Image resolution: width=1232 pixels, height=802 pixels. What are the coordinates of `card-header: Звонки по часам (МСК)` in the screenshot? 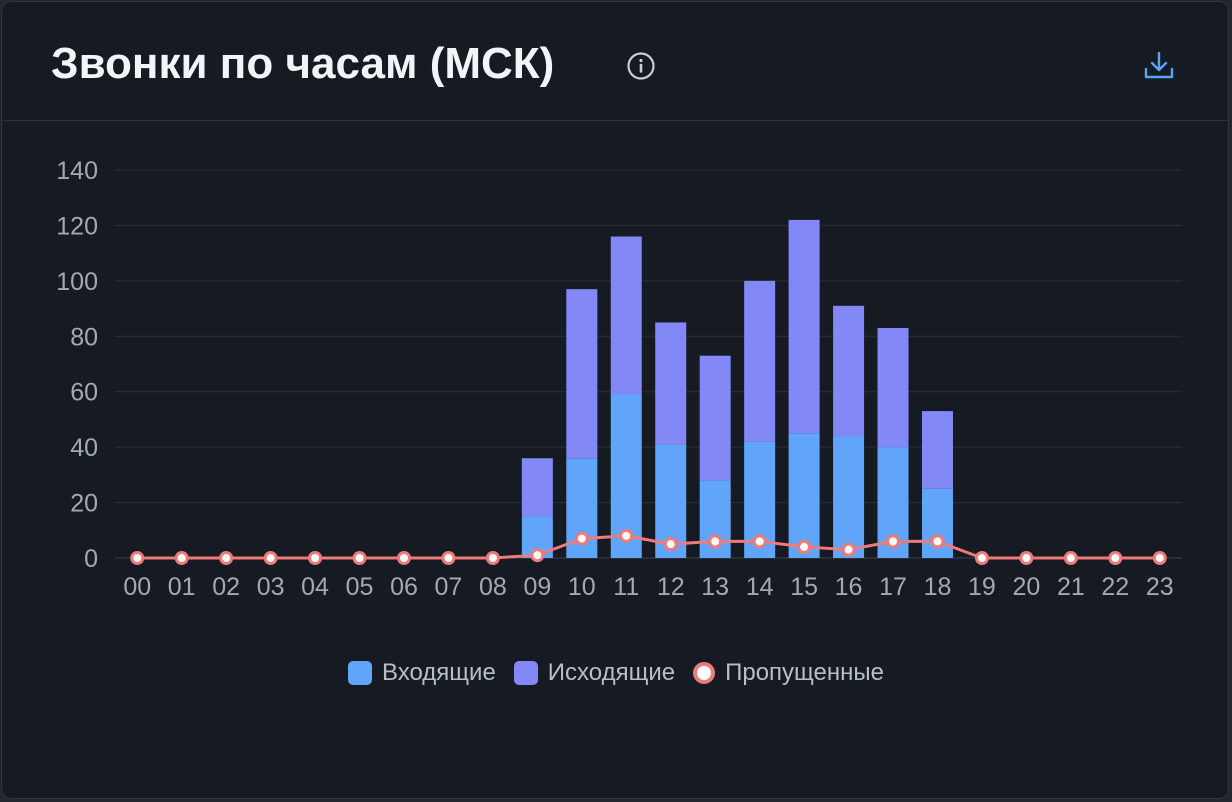 It's located at (615, 61).